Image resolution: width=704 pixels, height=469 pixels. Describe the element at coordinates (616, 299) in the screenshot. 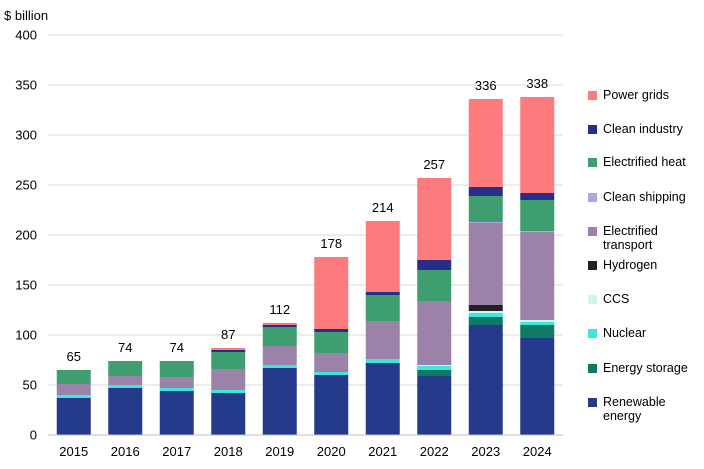

I see `legend-label: CCS` at that location.